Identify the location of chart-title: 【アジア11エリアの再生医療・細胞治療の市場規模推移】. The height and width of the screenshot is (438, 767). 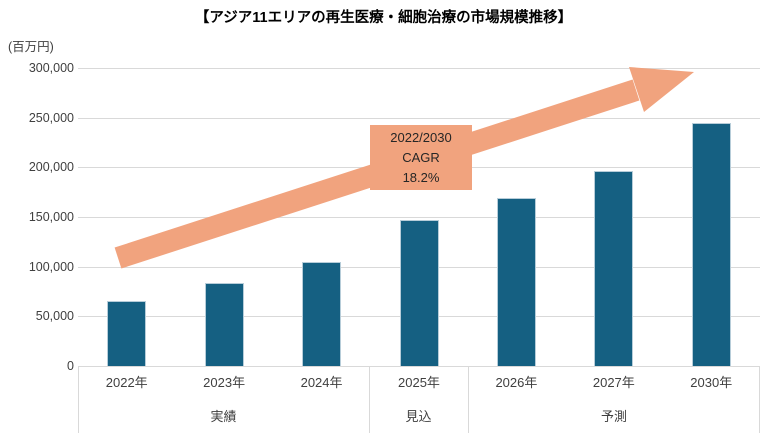
(383, 18).